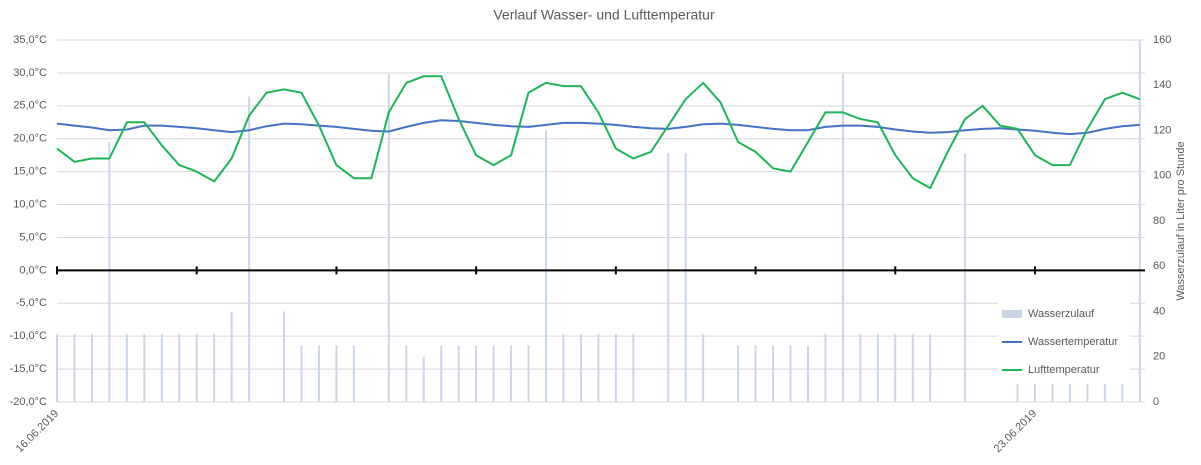 Image resolution: width=1201 pixels, height=465 pixels. Describe the element at coordinates (33, 270) in the screenshot. I see `y-tick-label: 0,0°C` at that location.